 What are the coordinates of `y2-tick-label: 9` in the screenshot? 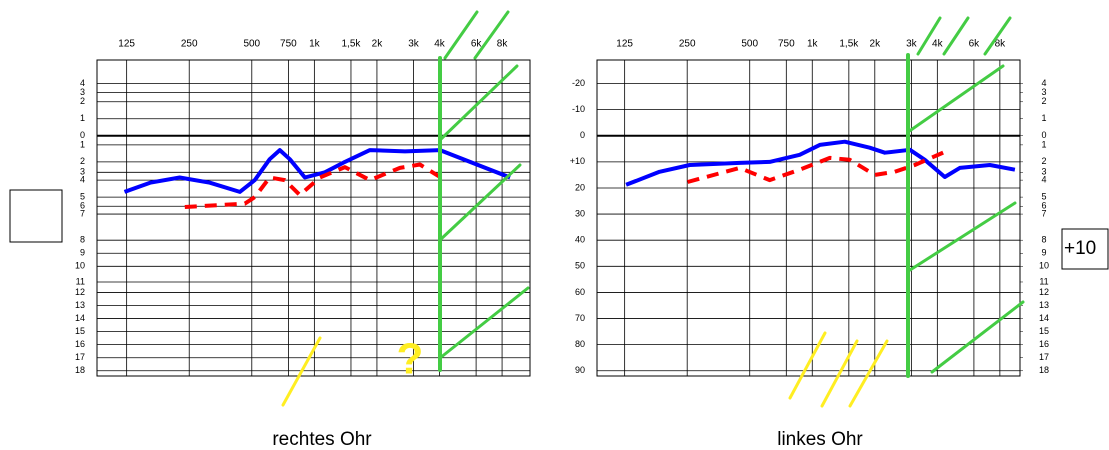 It's located at (1043, 253).